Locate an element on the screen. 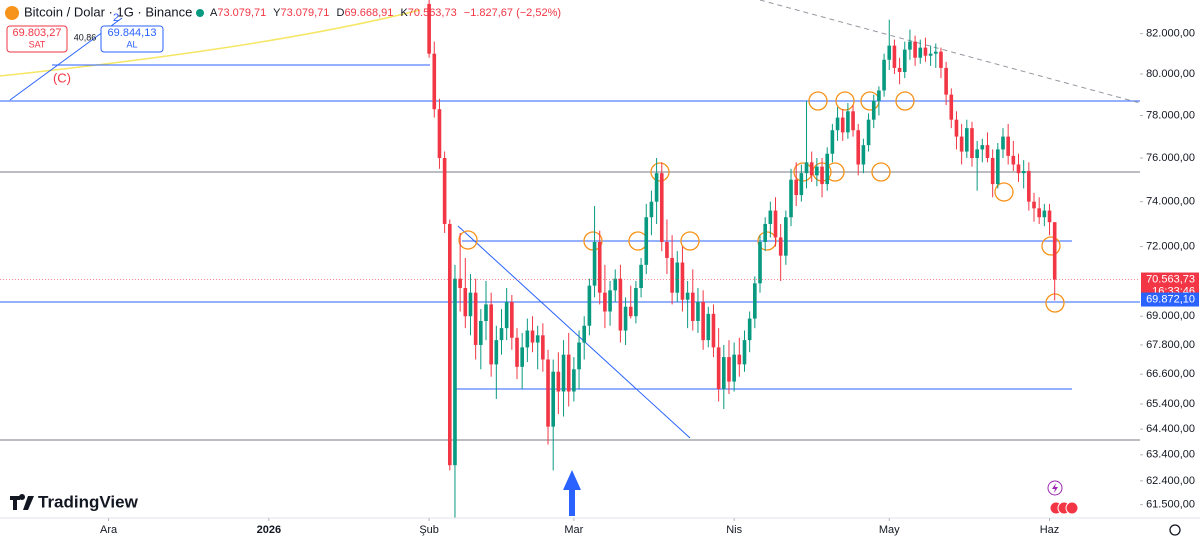 Image resolution: width=1200 pixels, height=541 pixels. y-tick-label: 65.400,00 is located at coordinates (1170, 404).